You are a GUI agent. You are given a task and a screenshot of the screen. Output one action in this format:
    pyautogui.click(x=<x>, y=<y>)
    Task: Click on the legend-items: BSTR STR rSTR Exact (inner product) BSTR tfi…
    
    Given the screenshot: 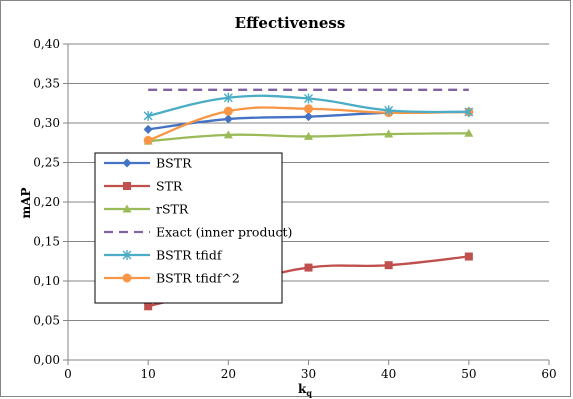 What is the action you would take?
    pyautogui.click(x=198, y=221)
    